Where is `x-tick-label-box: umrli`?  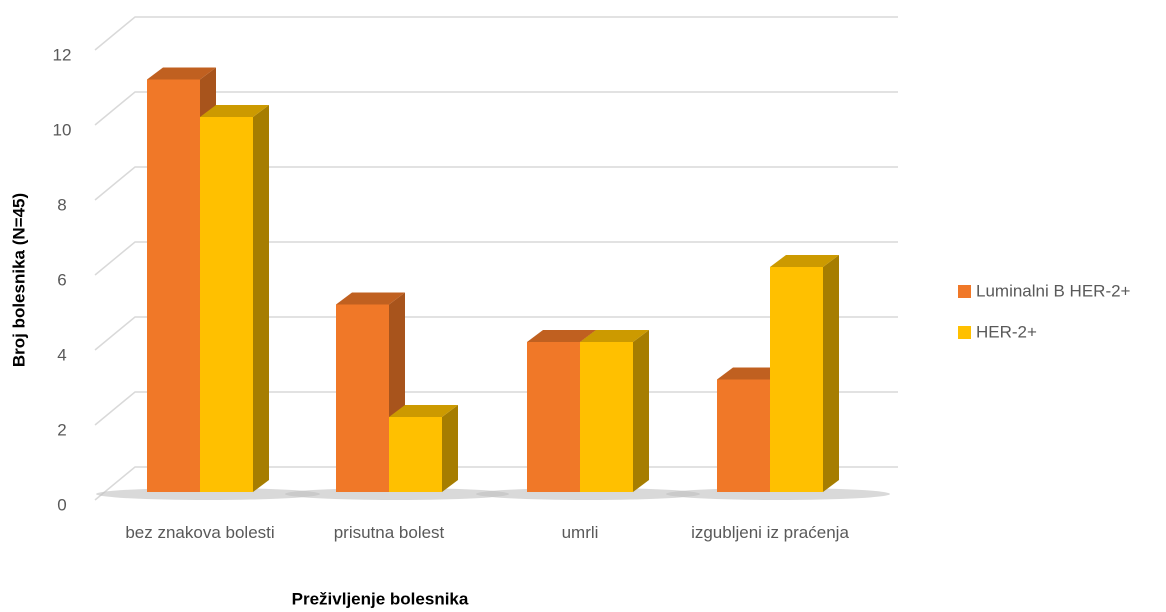
x-tick-label-box: umrli is located at coordinates (580, 532).